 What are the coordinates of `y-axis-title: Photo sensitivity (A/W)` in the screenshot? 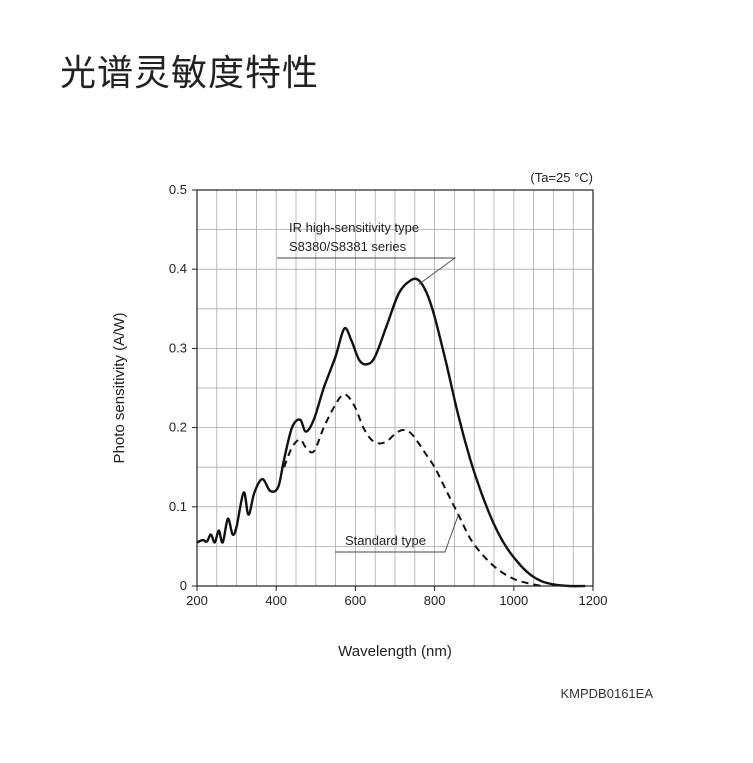 It's located at (119, 388).